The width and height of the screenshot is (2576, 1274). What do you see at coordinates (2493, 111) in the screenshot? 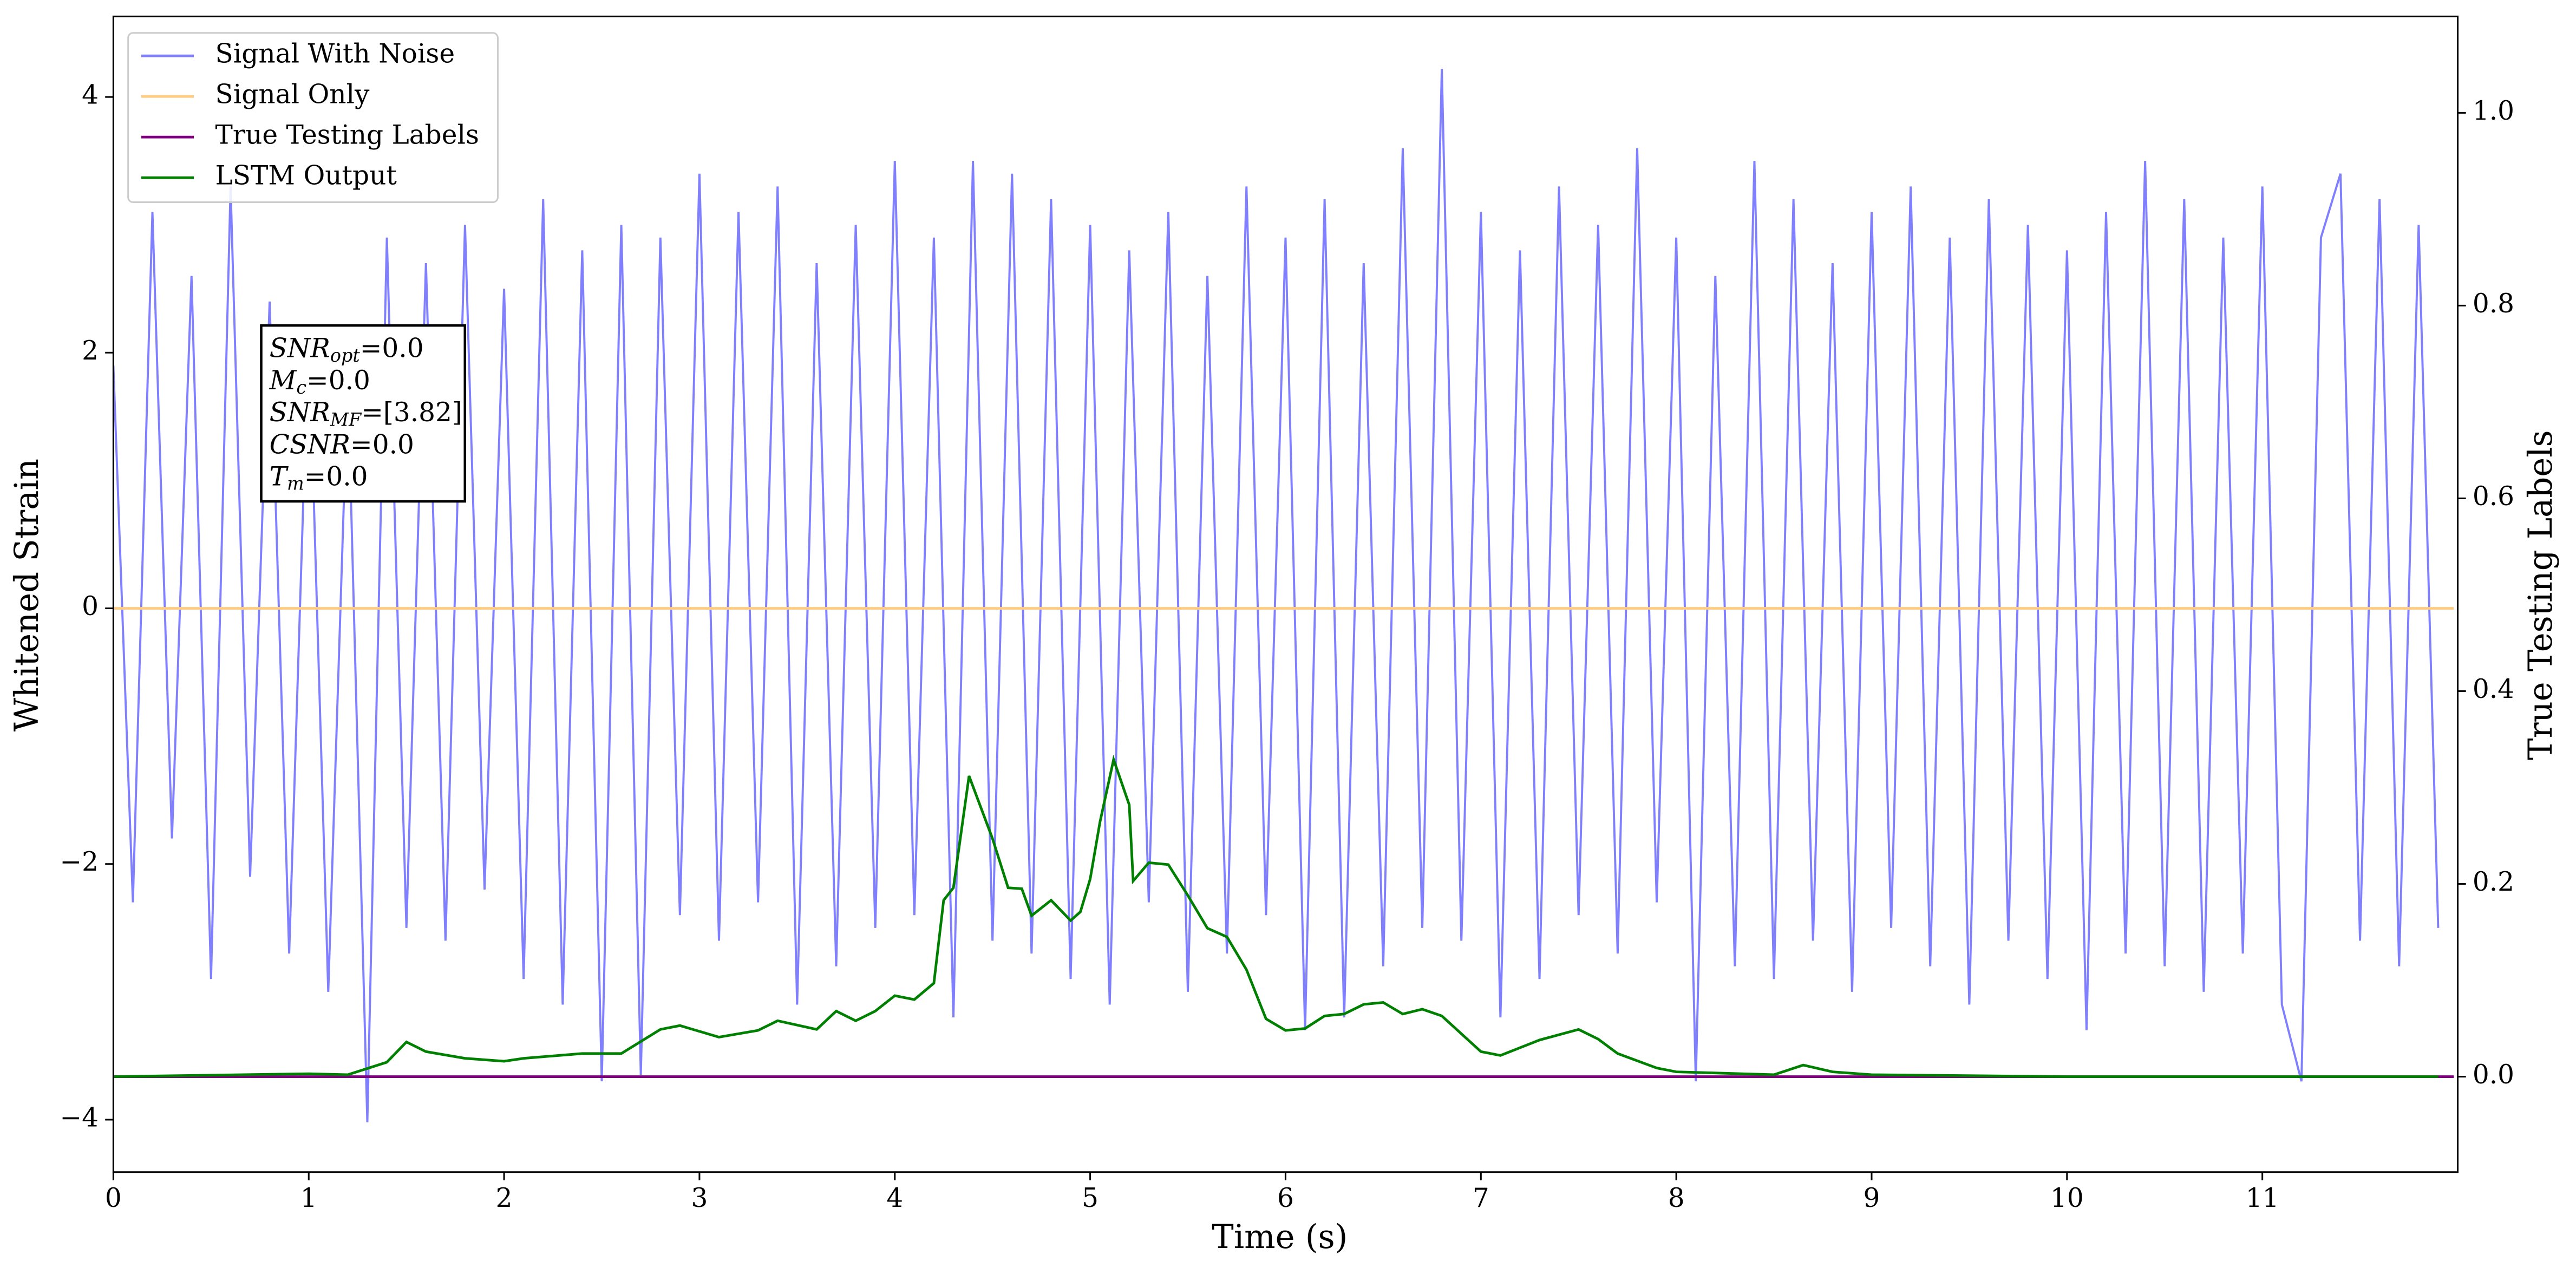
I see `y2-tick-label: 1.0` at bounding box center [2493, 111].